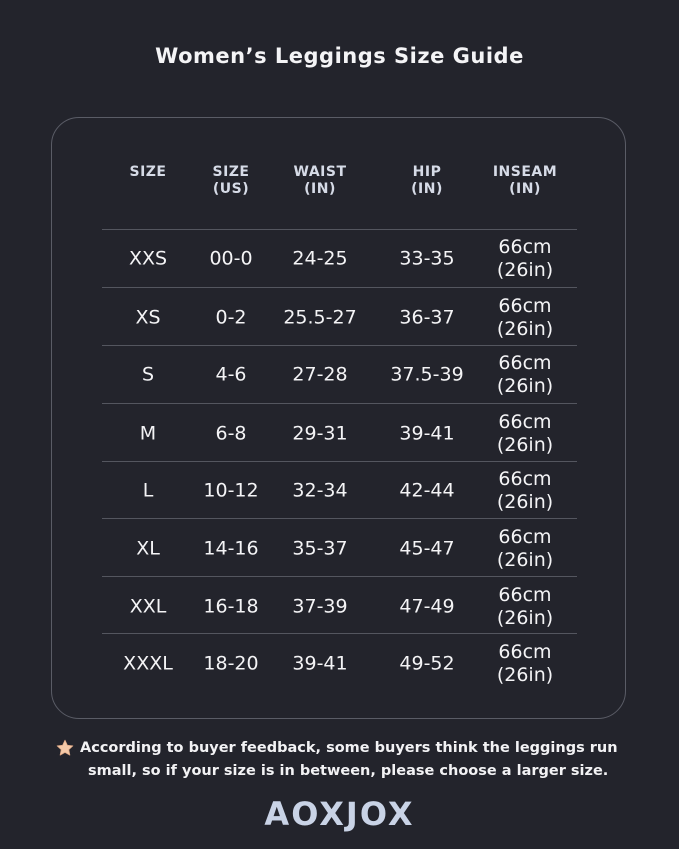 The width and height of the screenshot is (679, 849). I want to click on cell-size: L, so click(148, 490).